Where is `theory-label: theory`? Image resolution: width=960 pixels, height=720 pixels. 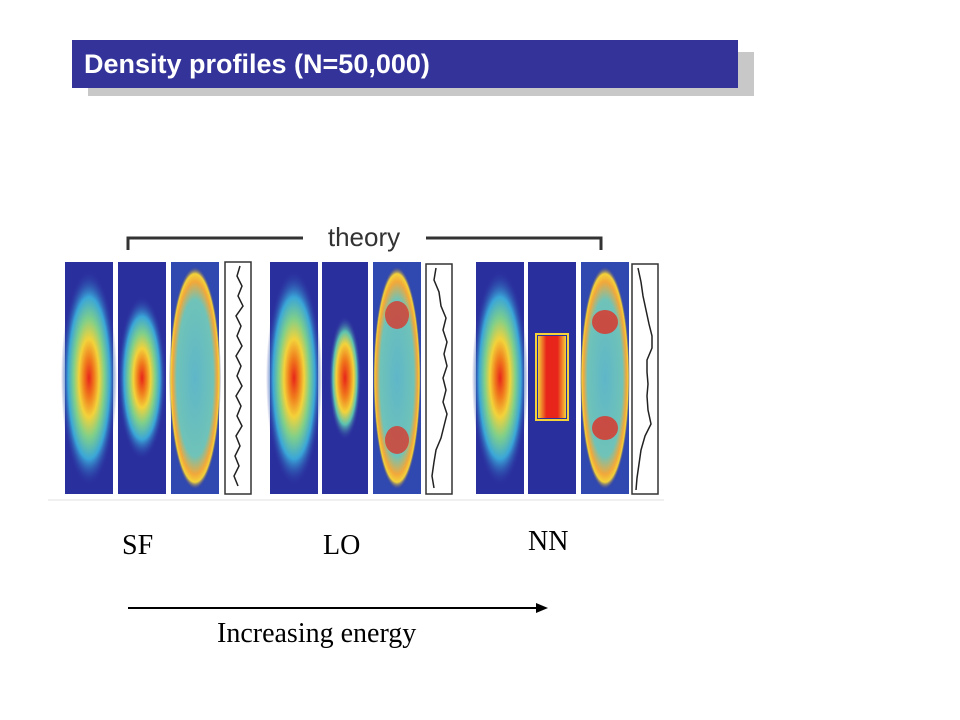 theory-label: theory is located at coordinates (364, 237).